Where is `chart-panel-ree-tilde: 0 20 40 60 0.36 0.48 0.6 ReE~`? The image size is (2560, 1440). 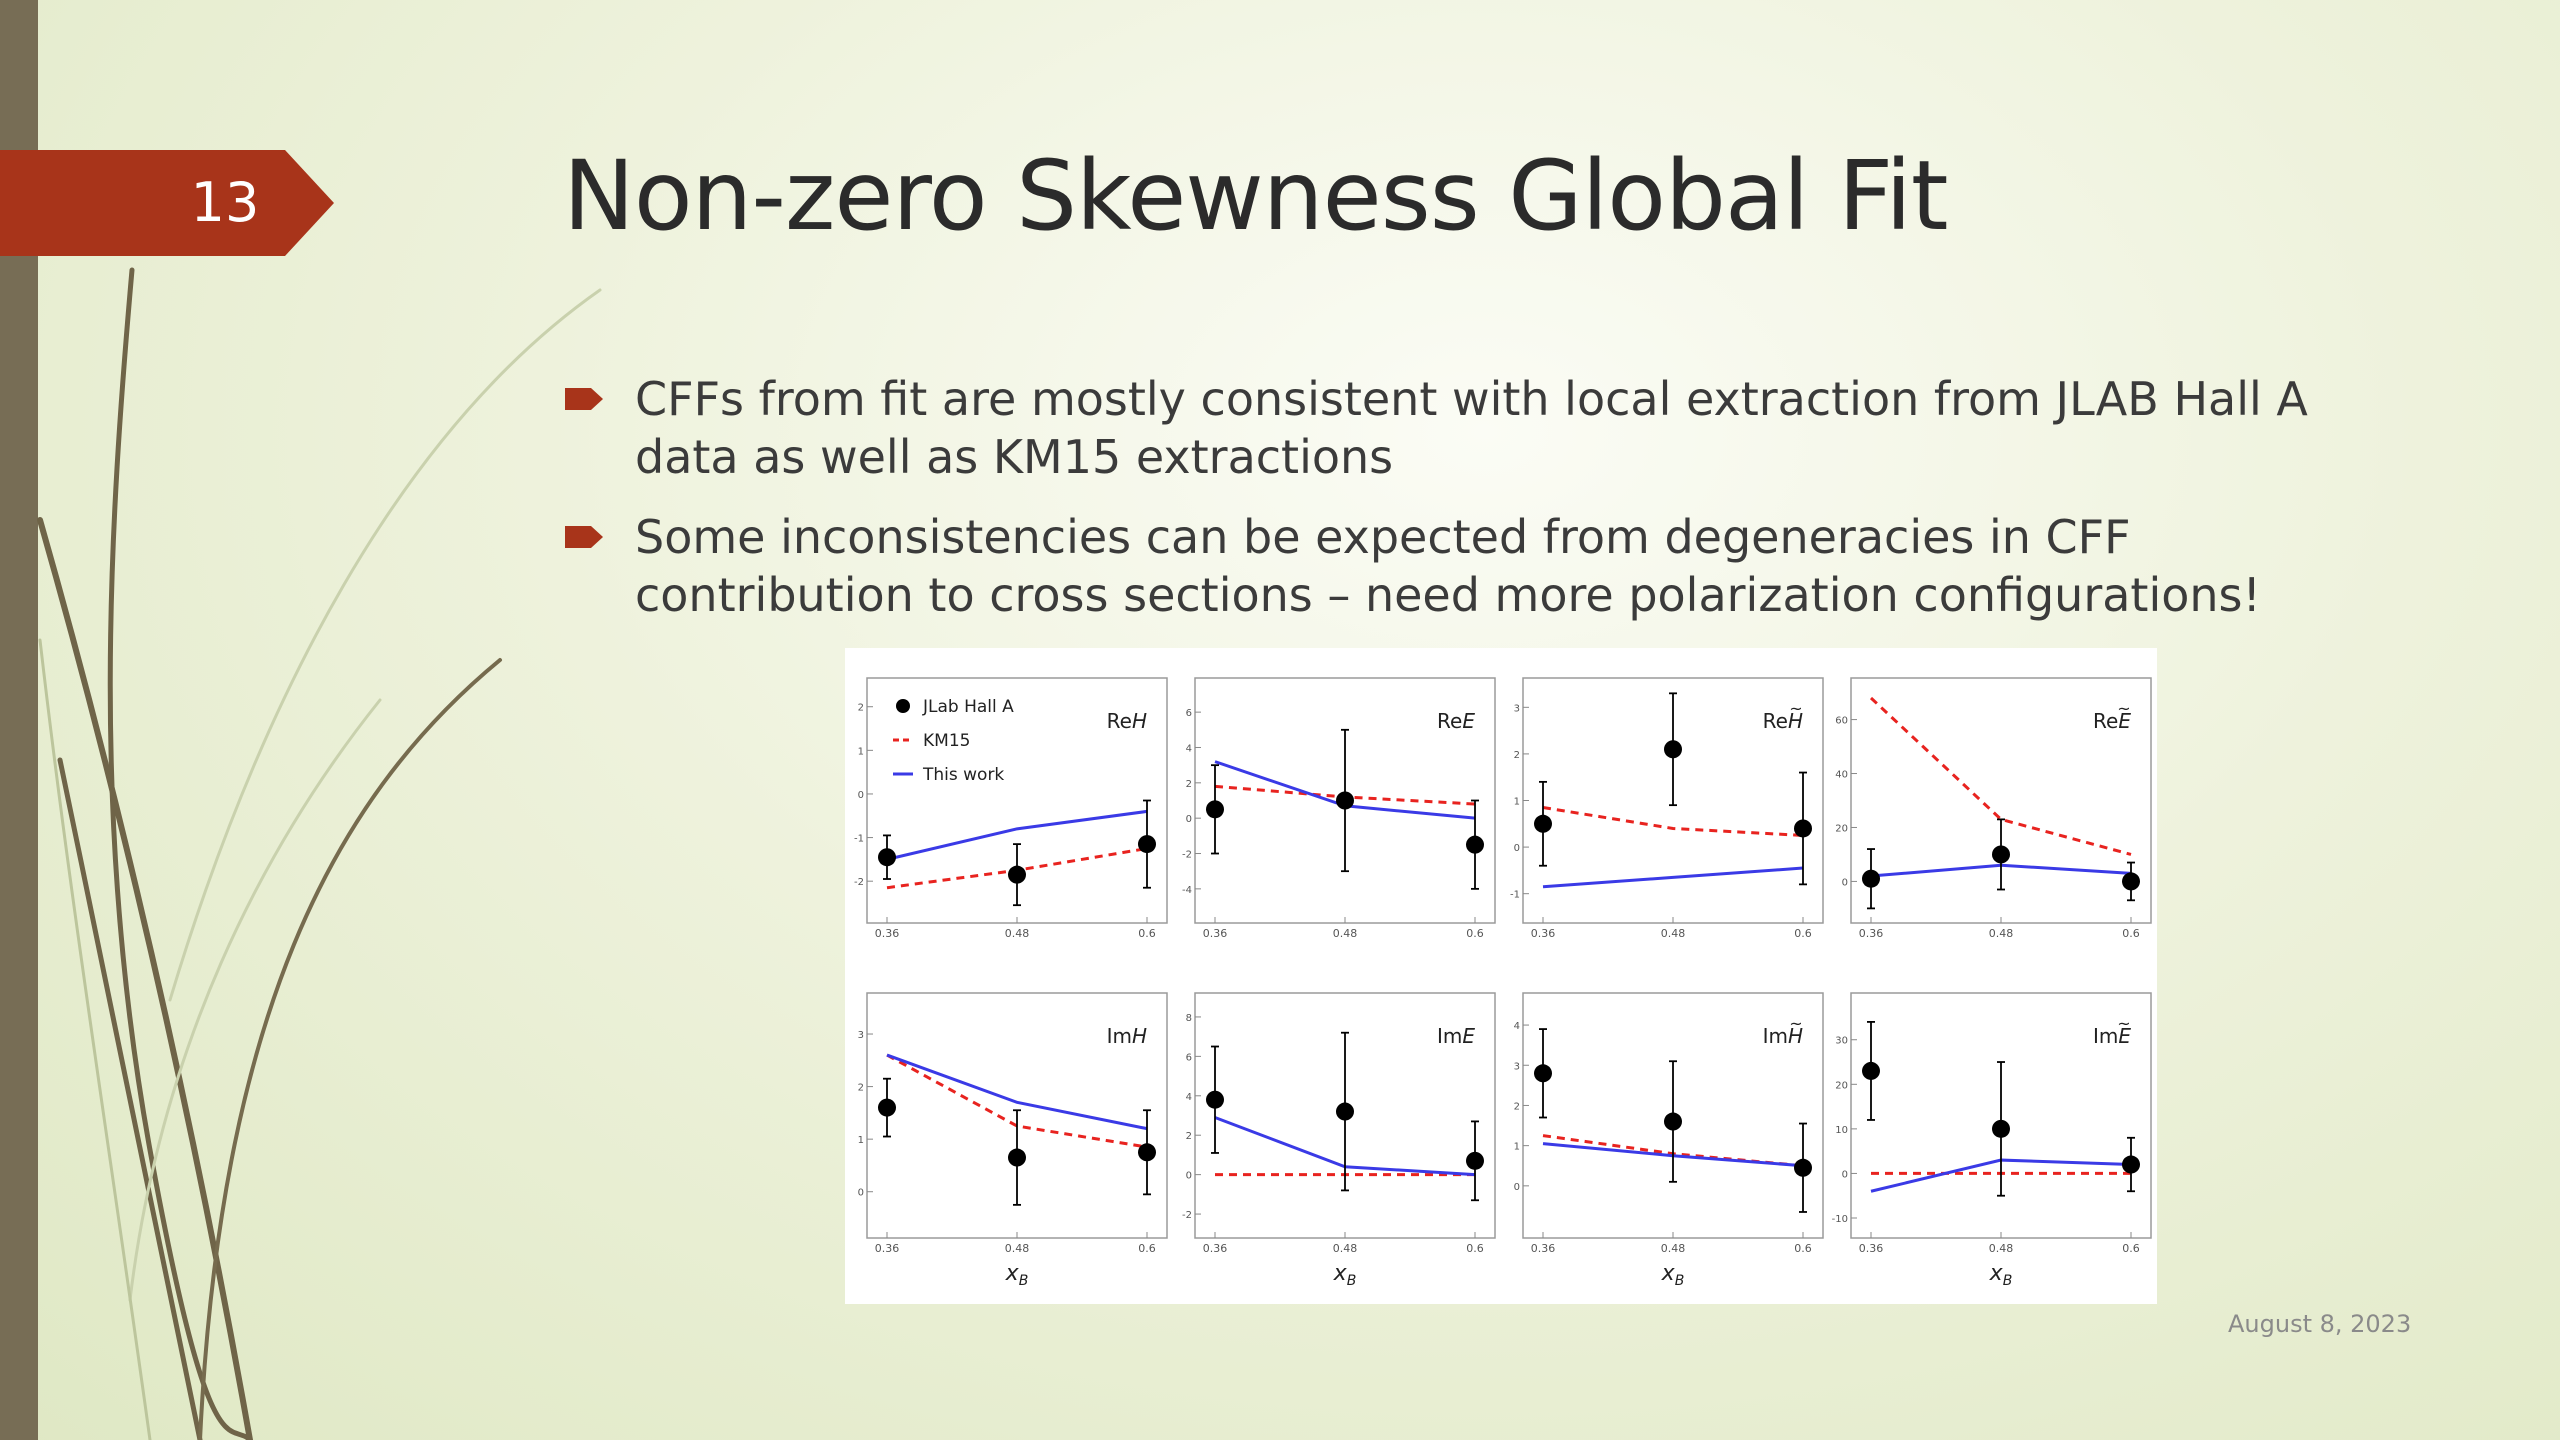
chart-panel-ree-tilde: 0 20 40 60 0.36 0.48 0.6 ReE~ is located at coordinates (1993, 808).